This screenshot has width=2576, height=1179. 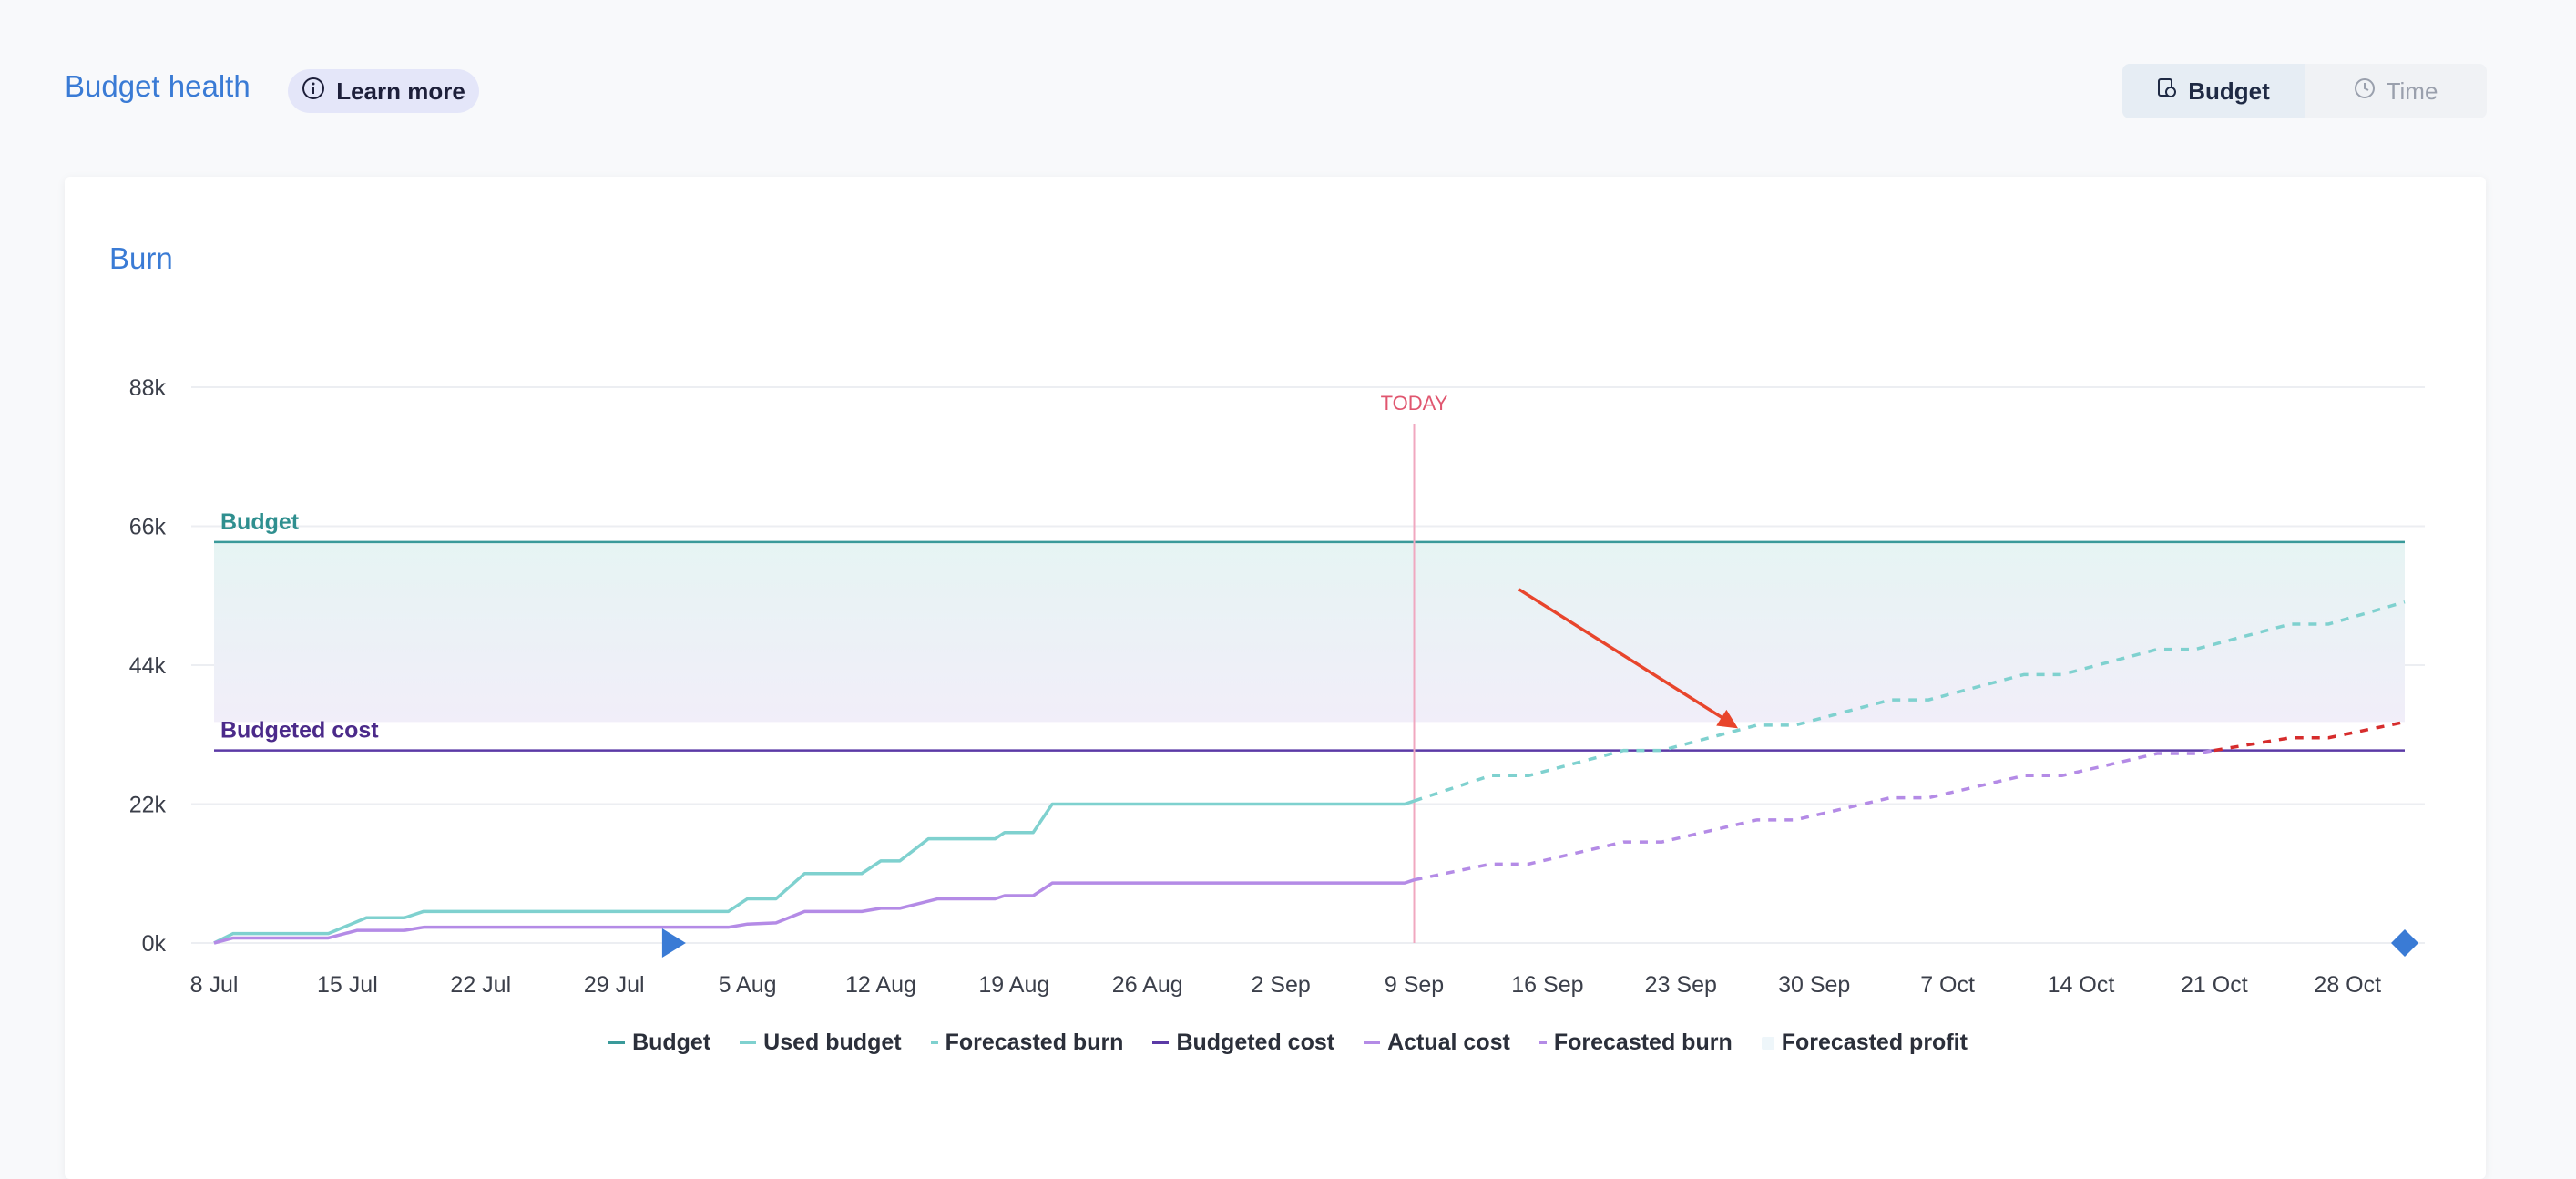 I want to click on budgeted-cost-label: Budgeted cost, so click(x=299, y=730).